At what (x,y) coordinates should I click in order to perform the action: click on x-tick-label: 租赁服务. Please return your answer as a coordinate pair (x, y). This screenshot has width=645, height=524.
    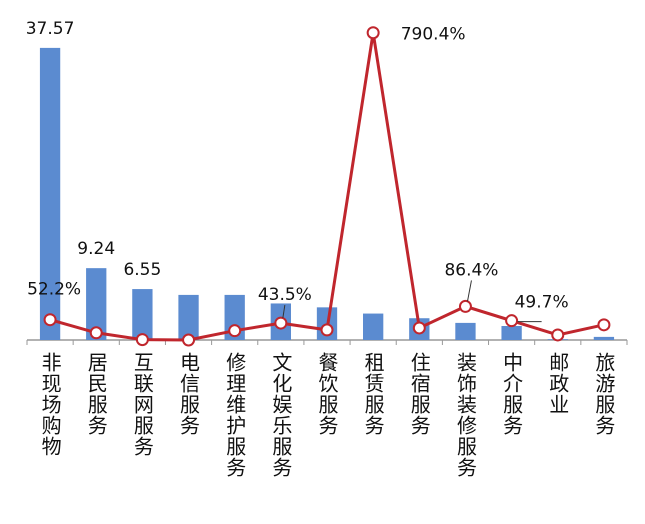
    Looking at the image, I should click on (373, 394).